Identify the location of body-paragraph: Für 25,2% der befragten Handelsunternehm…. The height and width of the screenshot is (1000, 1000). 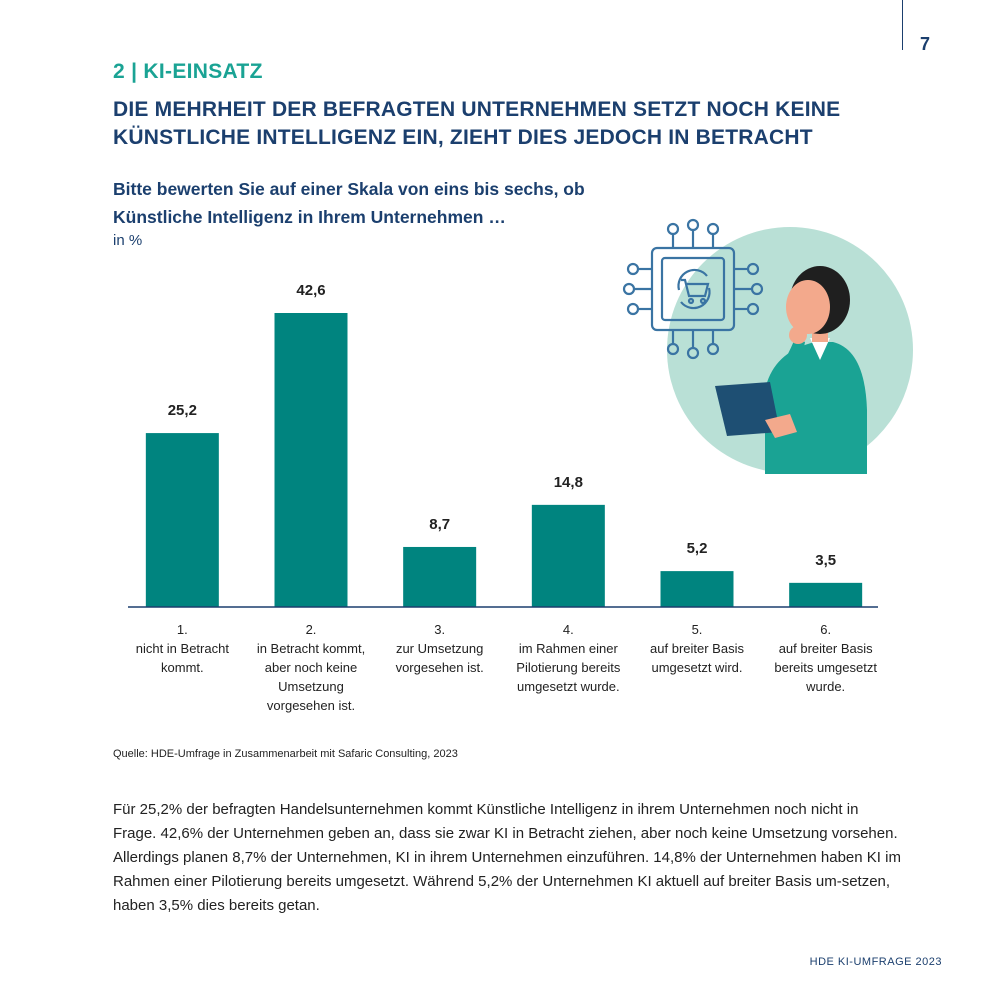
(507, 857).